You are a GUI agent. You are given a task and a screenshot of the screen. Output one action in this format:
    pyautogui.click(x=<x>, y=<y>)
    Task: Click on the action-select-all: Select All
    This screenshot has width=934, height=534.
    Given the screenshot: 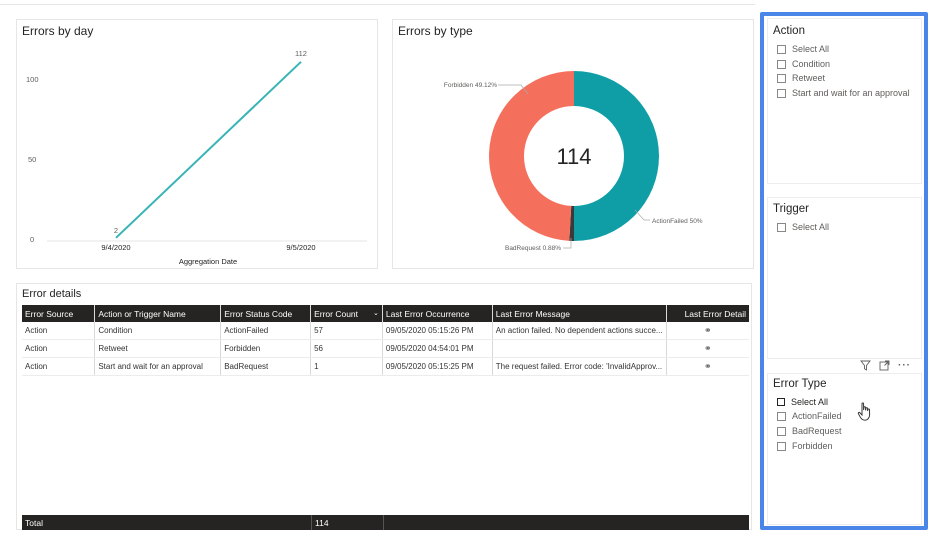 What is the action you would take?
    pyautogui.click(x=803, y=49)
    